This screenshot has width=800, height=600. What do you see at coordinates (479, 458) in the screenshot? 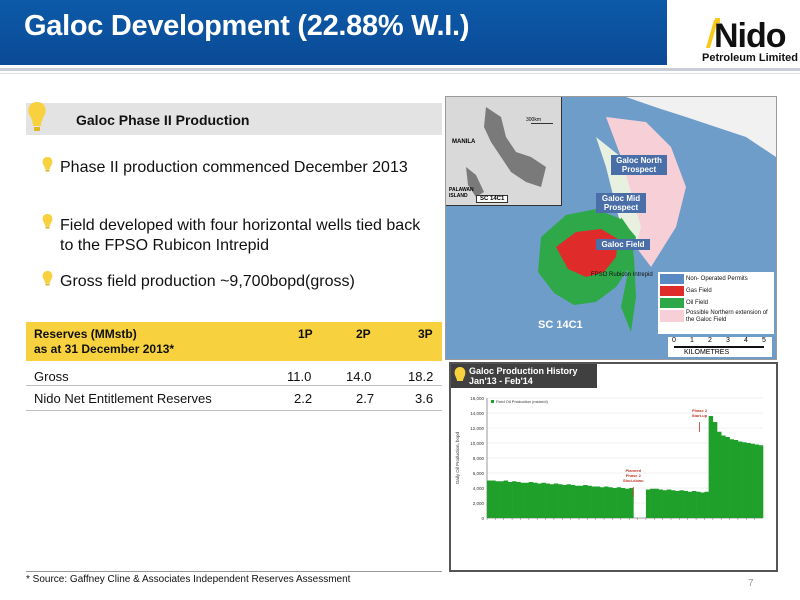
I see `y-tick-label: 8,000` at bounding box center [479, 458].